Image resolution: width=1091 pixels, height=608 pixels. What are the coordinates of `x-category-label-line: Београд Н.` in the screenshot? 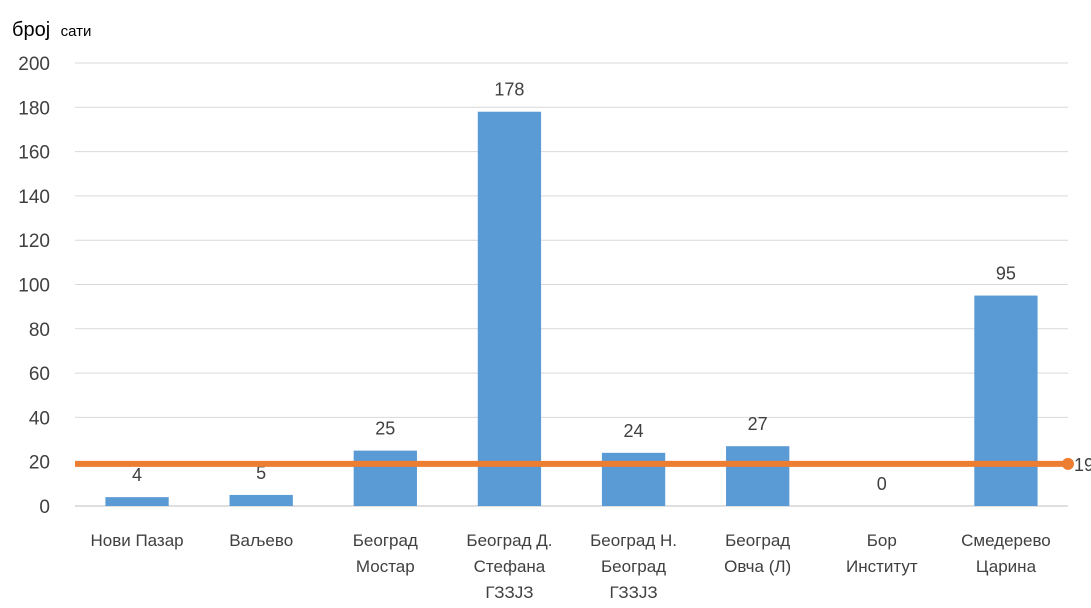 It's located at (633, 540).